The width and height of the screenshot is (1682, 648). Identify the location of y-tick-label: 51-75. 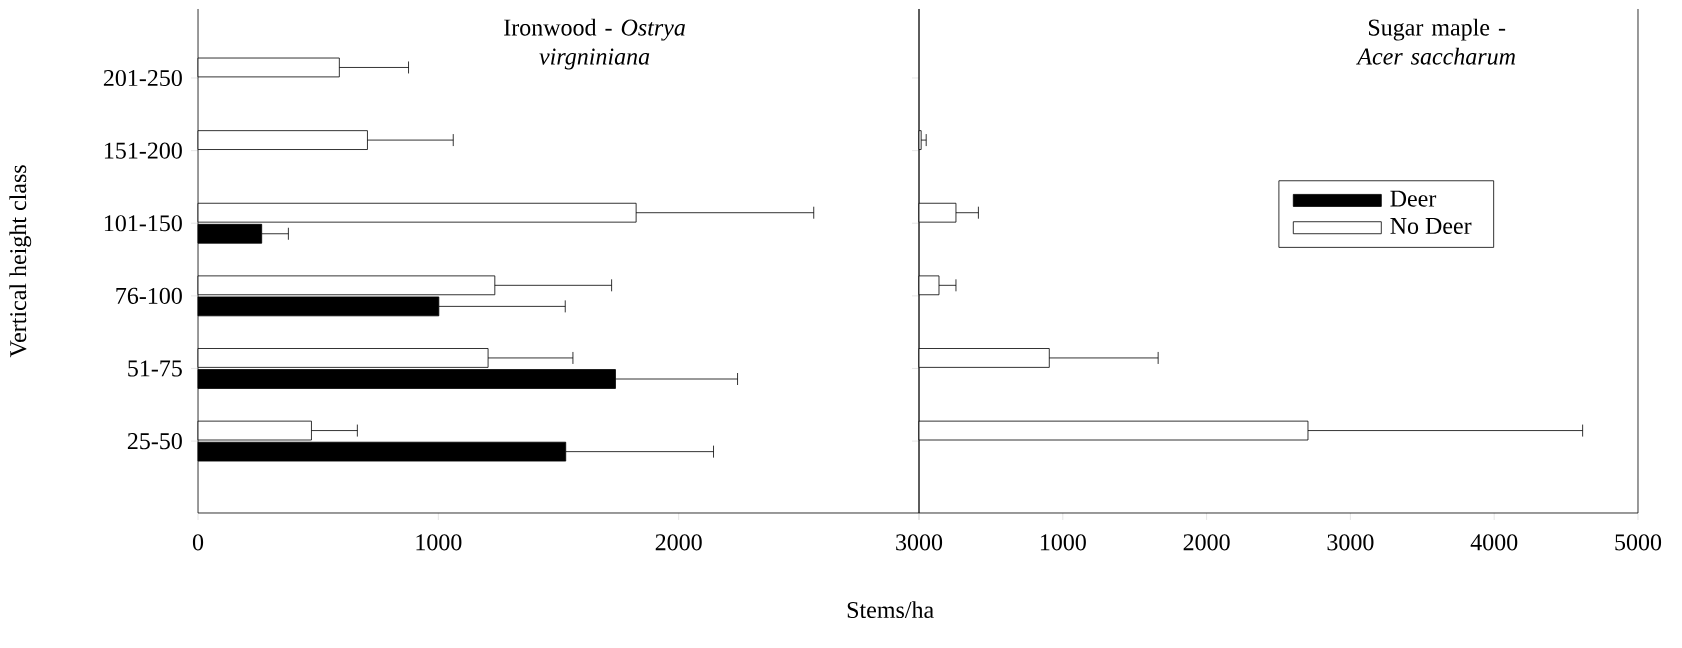
(155, 368).